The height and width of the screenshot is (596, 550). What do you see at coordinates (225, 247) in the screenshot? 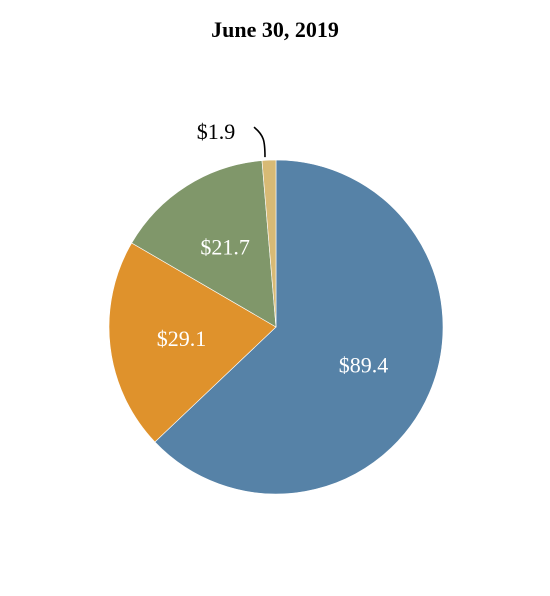
I see `pie-slice-label-2: $21.7` at bounding box center [225, 247].